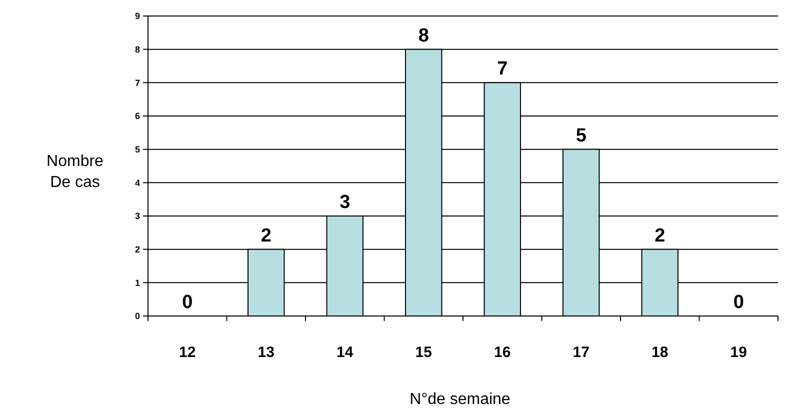 The height and width of the screenshot is (412, 785). I want to click on x-tick-label: 18, so click(660, 352).